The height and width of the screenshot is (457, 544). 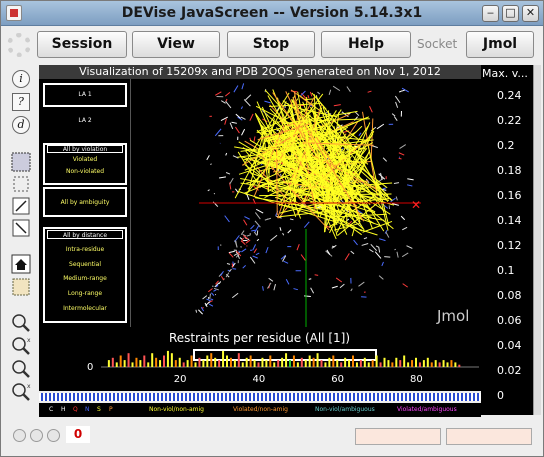 I want to click on svg-text: x, so click(x=29, y=386).